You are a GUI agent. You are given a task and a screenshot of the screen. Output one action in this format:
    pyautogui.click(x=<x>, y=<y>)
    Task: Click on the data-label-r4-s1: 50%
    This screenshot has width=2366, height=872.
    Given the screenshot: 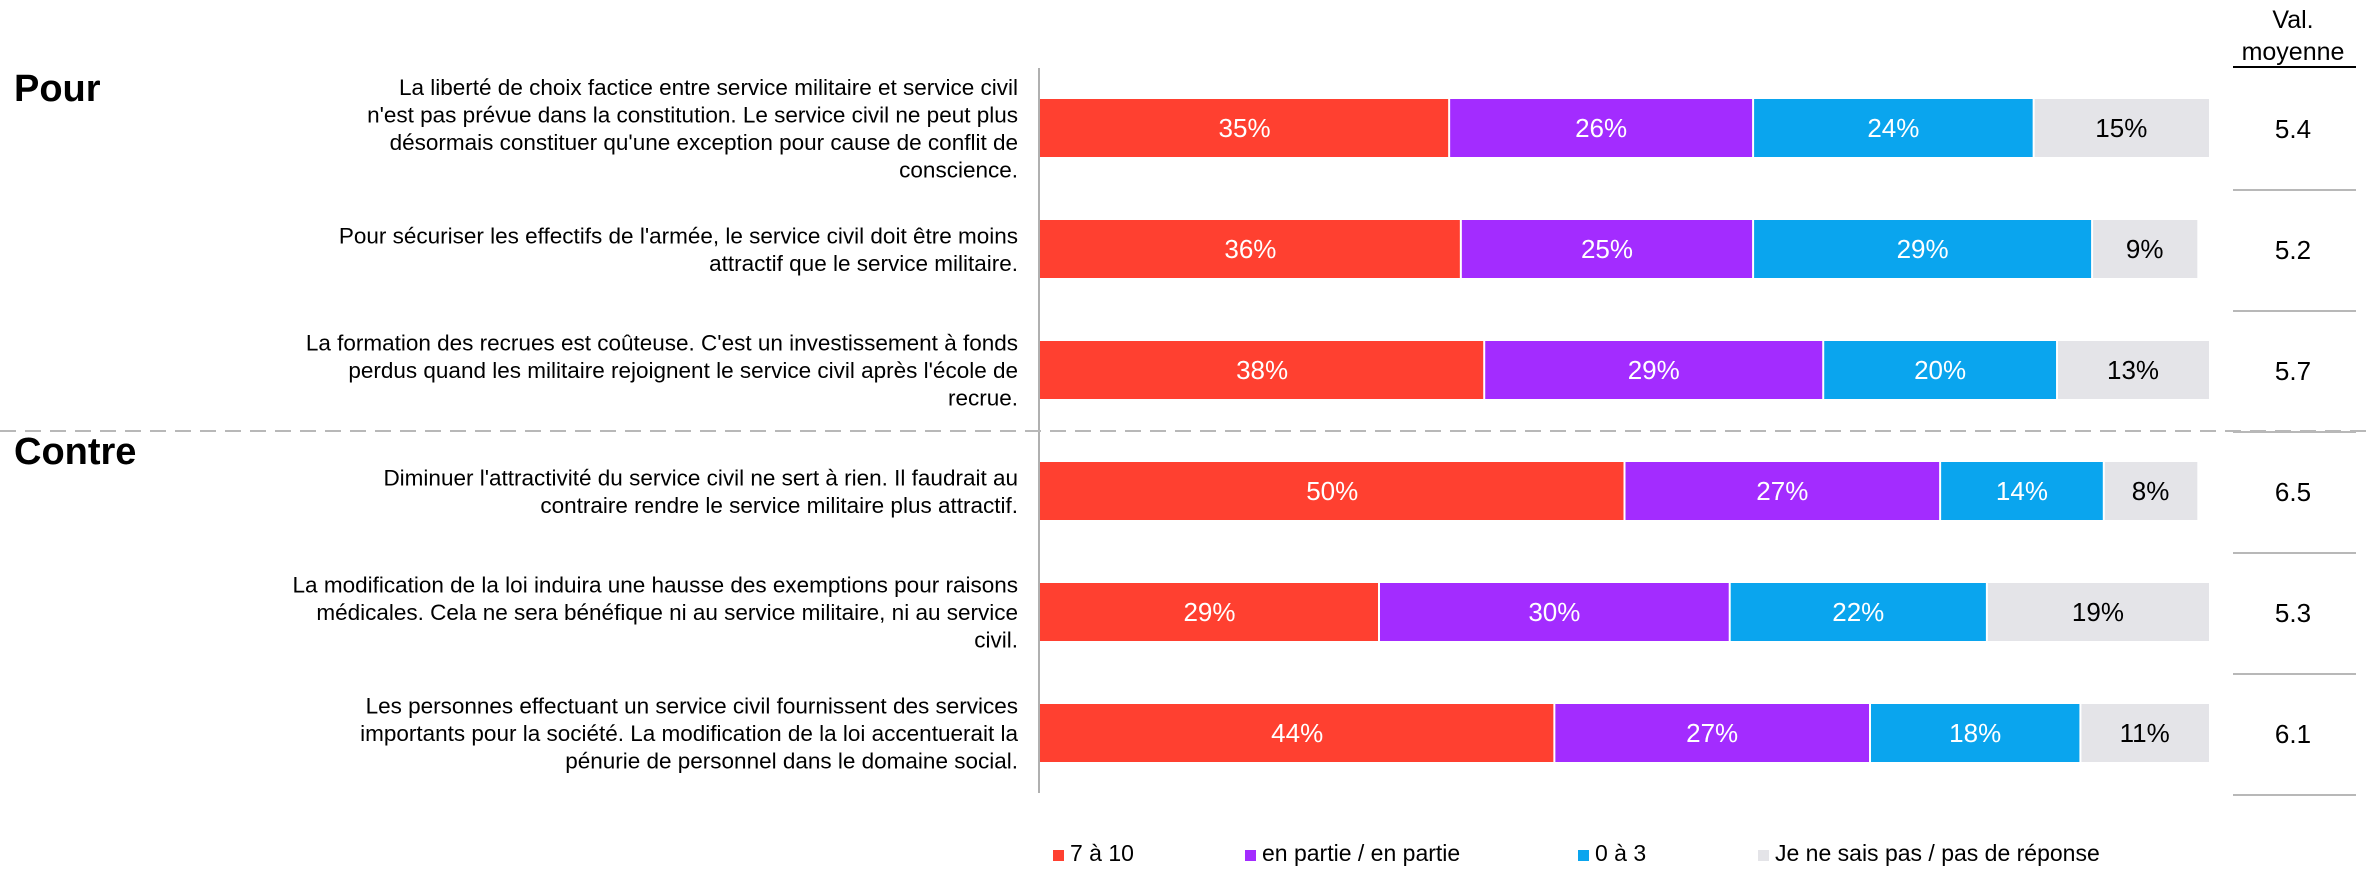 What is the action you would take?
    pyautogui.click(x=1332, y=491)
    